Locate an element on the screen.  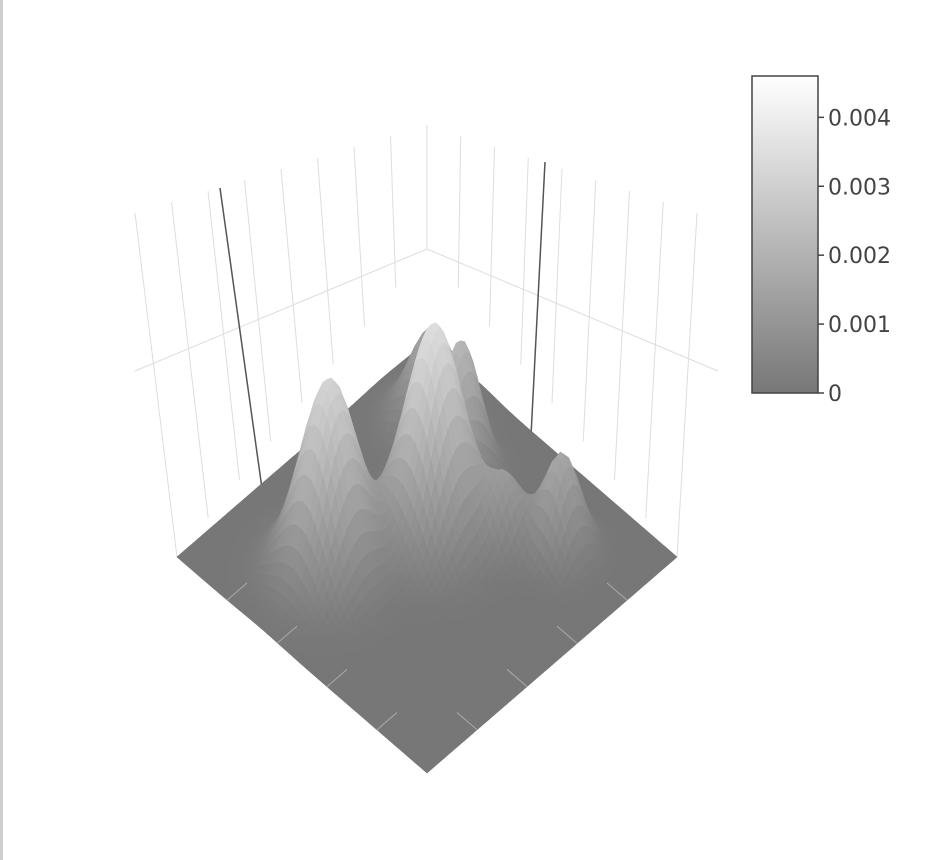
surface-patch is located at coordinates (427, 769).